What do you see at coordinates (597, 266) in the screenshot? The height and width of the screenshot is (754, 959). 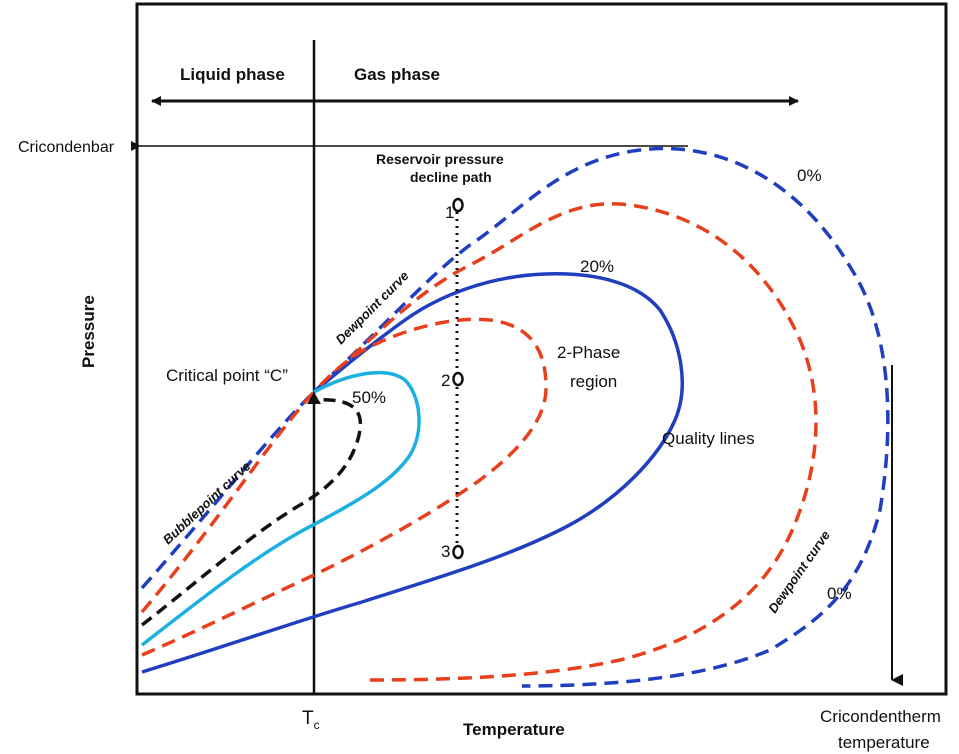 I see `pct-20-label: 20%` at bounding box center [597, 266].